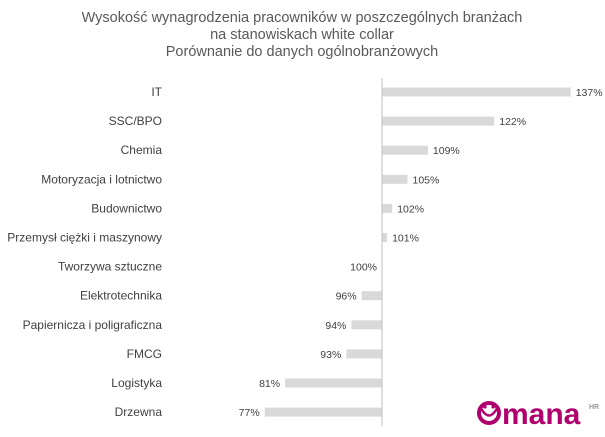 The image size is (605, 437). I want to click on value-label: 77%, so click(249, 413).